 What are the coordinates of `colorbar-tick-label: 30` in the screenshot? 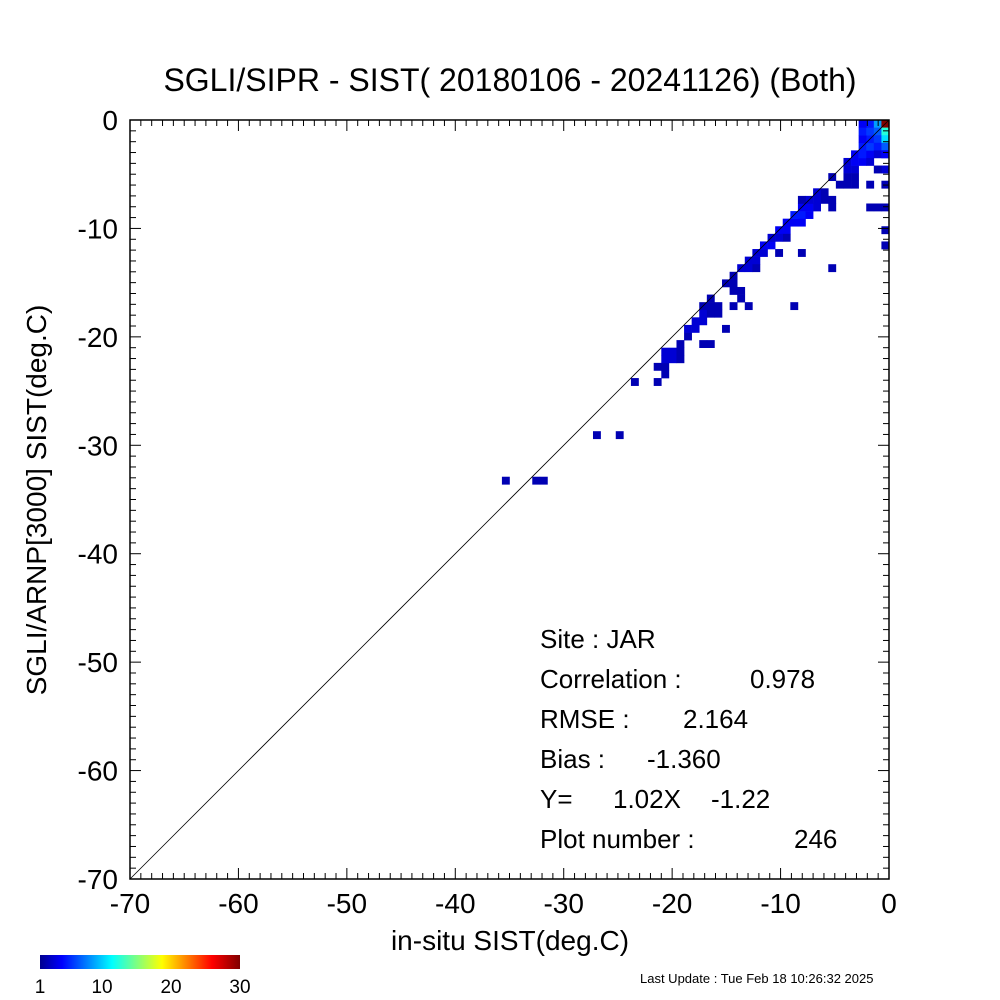 It's located at (239, 987).